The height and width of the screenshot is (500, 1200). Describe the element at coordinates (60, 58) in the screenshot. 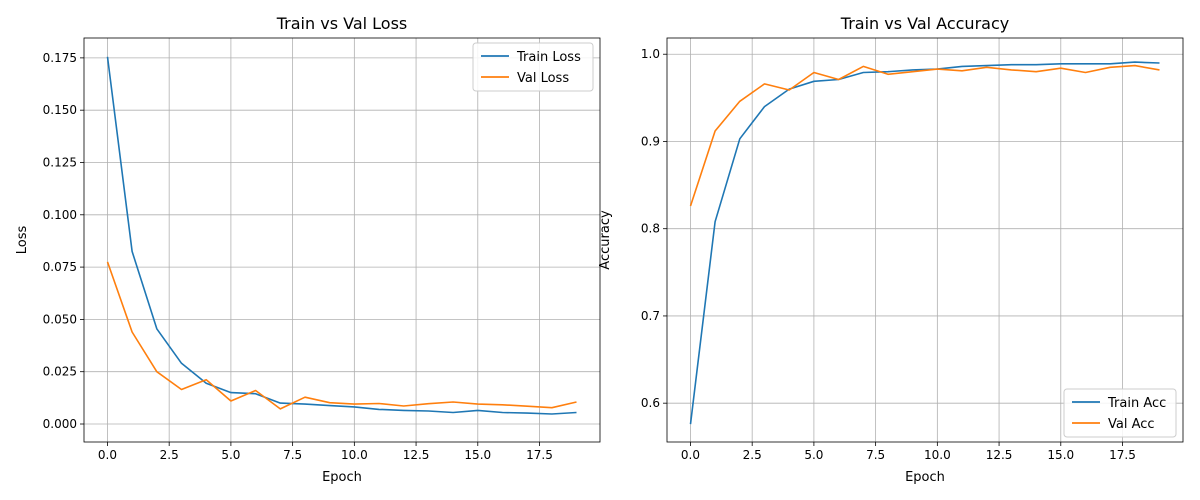

I see `loss-y-tick-label: 0.175` at that location.